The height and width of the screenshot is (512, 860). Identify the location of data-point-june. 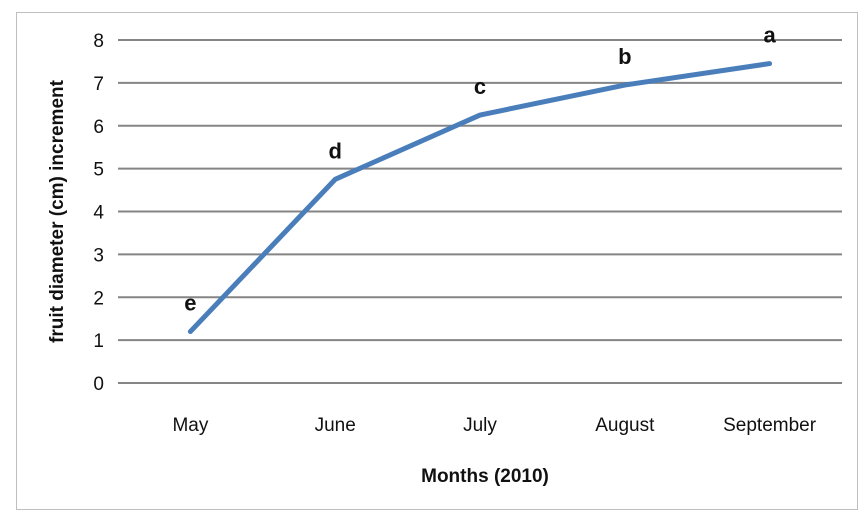
(335, 179).